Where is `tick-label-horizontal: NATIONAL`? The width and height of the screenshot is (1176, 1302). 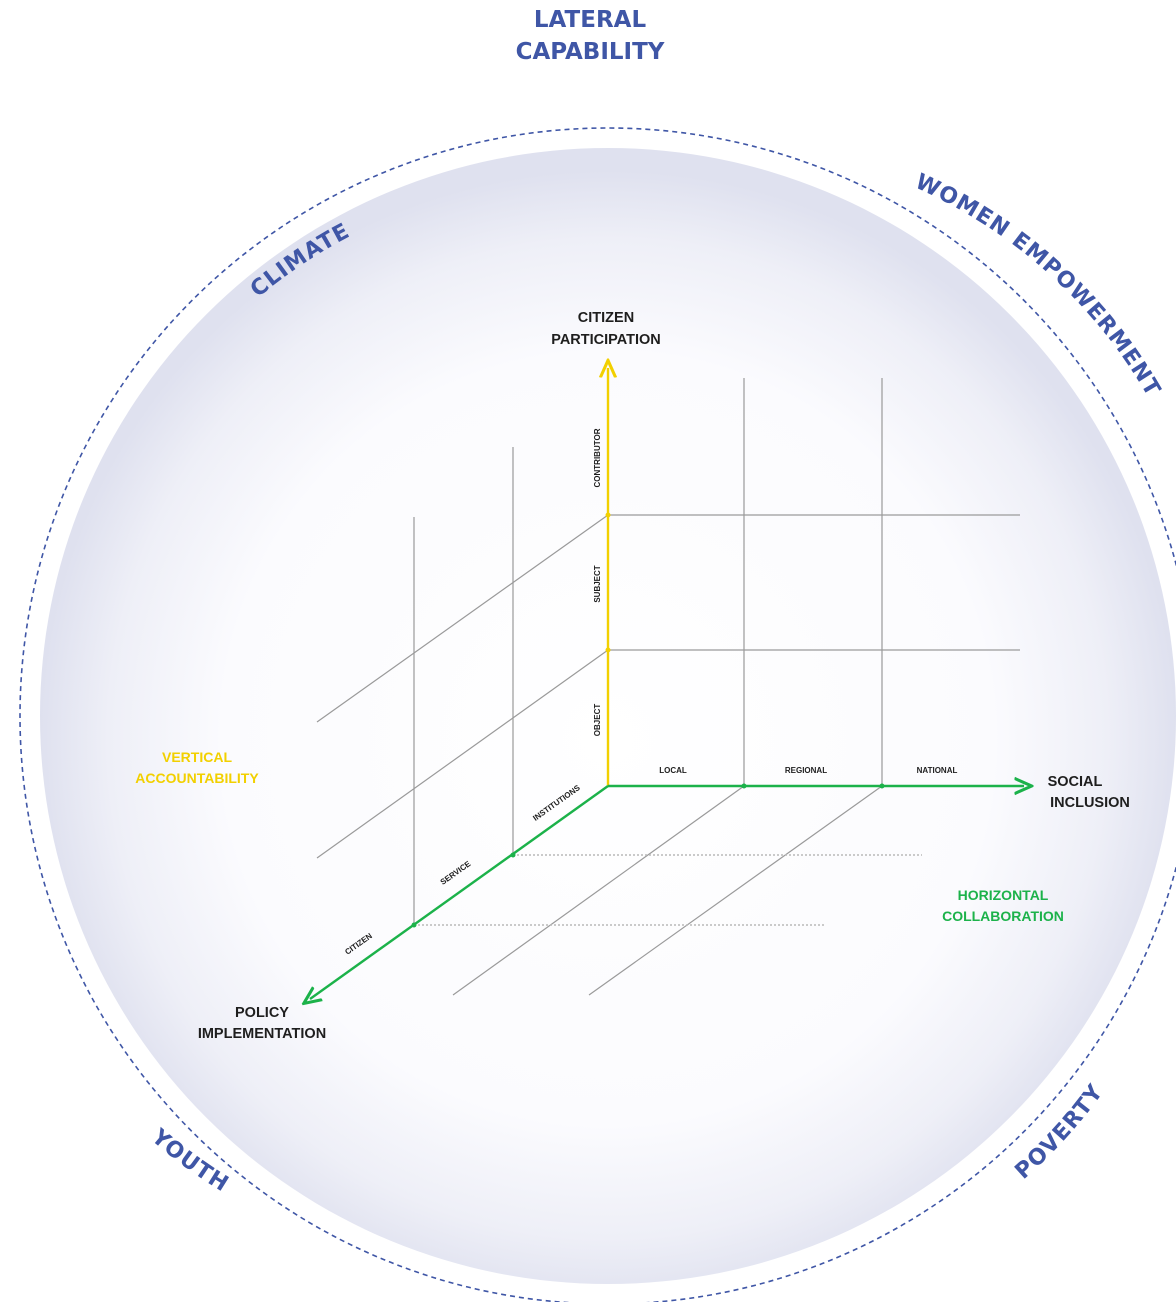 tick-label-horizontal: NATIONAL is located at coordinates (937, 770).